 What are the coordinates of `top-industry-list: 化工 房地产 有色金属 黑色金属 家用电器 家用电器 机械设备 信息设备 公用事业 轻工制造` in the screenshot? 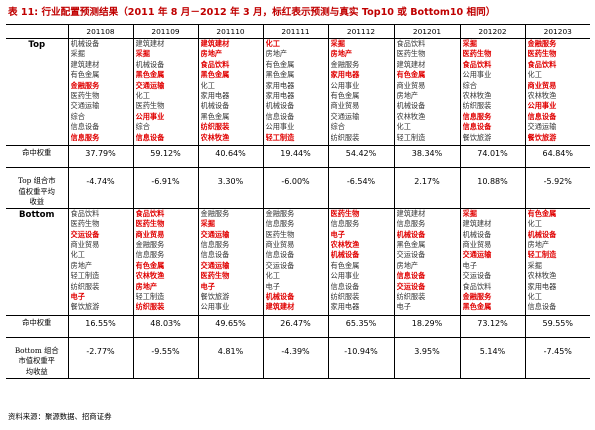 It's located at (295, 92).